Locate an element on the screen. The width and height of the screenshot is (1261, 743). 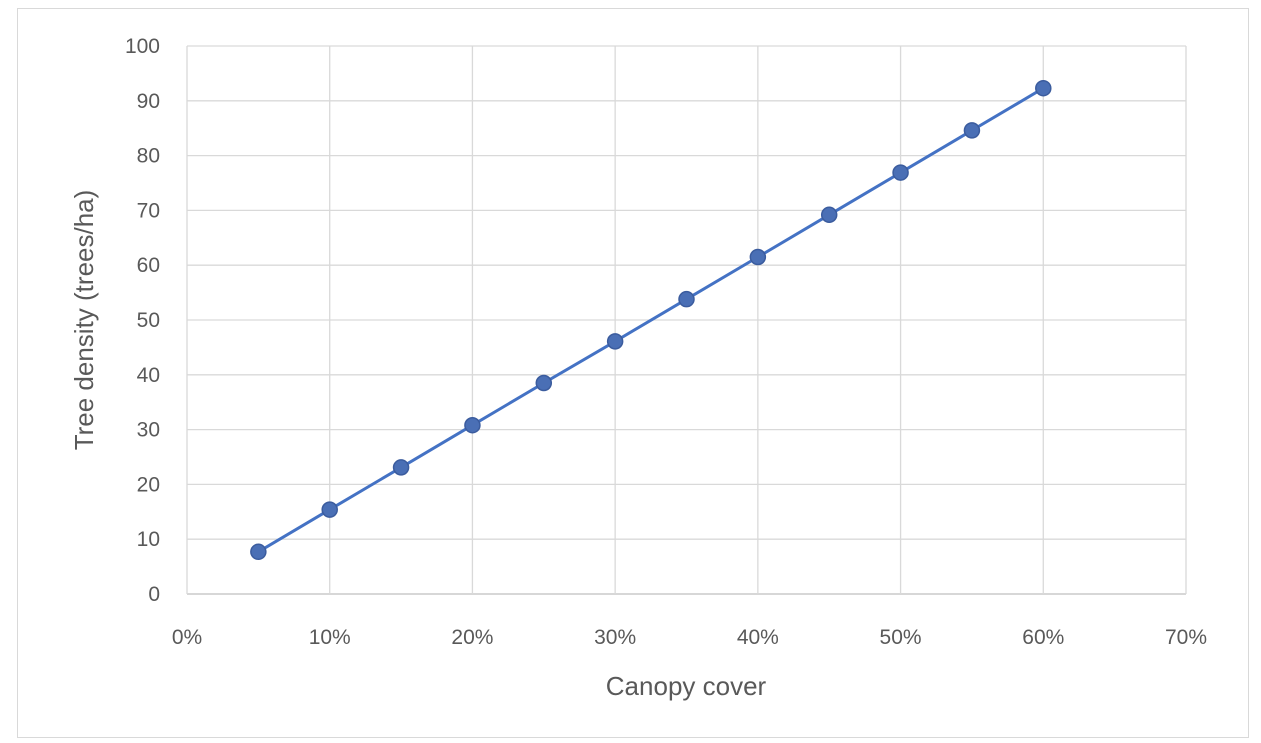
y-tick-label: 0 is located at coordinates (154, 594).